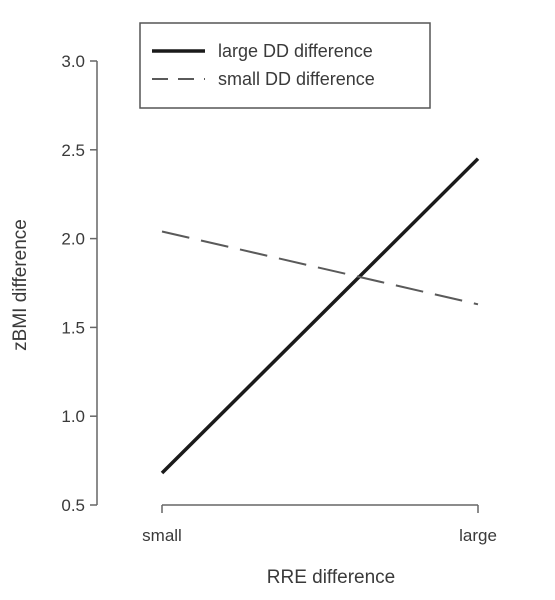 Image resolution: width=555 pixels, height=600 pixels. I want to click on y-axis-title: zBMI difference, so click(20, 285).